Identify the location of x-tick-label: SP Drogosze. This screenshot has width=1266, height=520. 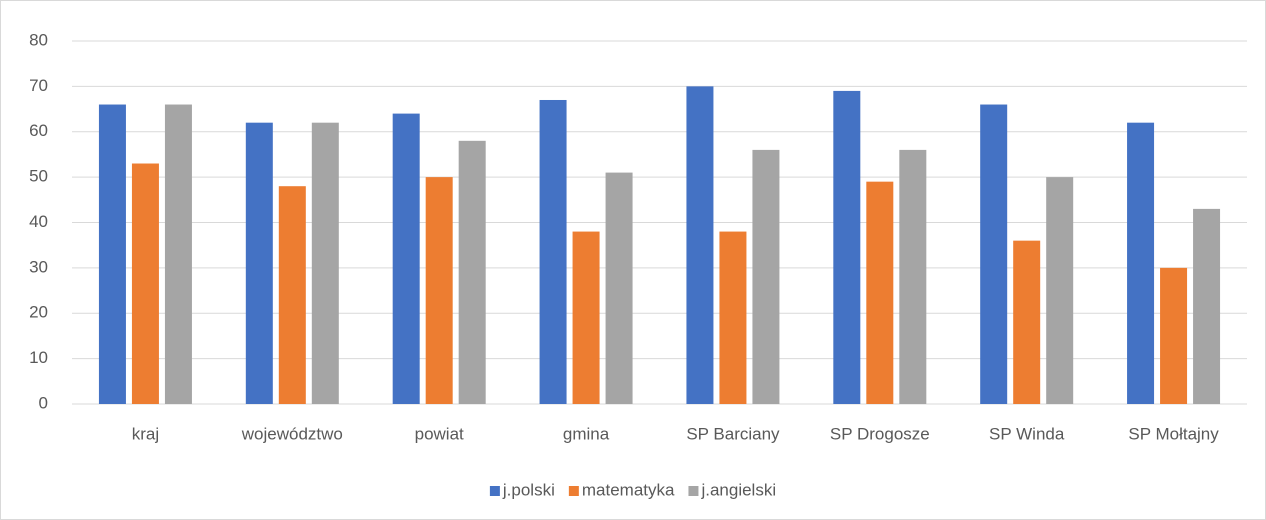
(880, 433).